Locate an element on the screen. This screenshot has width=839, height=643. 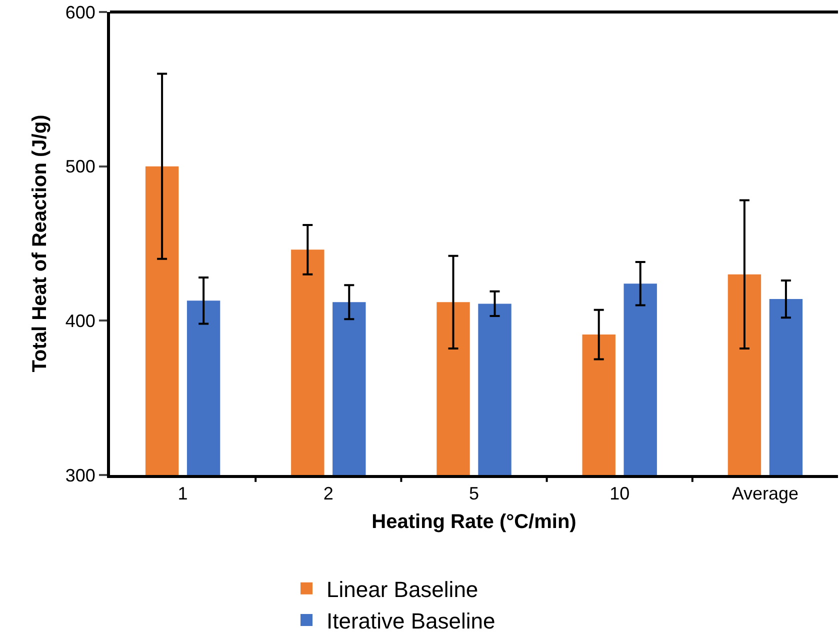
y-axis-title: Total Heat of Reaction (J/g) is located at coordinates (39, 243).